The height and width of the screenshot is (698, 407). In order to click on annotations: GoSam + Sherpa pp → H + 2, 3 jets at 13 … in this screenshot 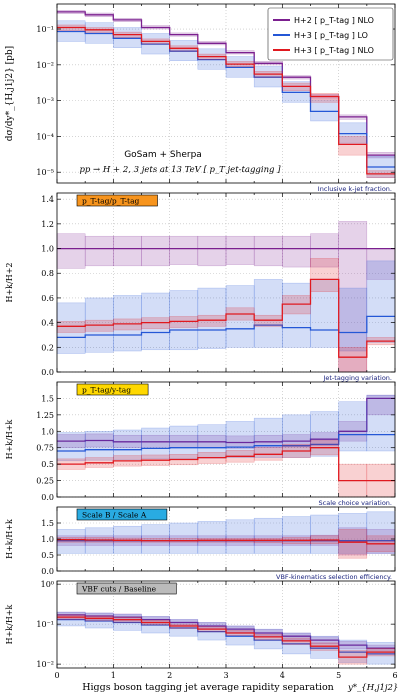, I will do `click(180, 162)`.